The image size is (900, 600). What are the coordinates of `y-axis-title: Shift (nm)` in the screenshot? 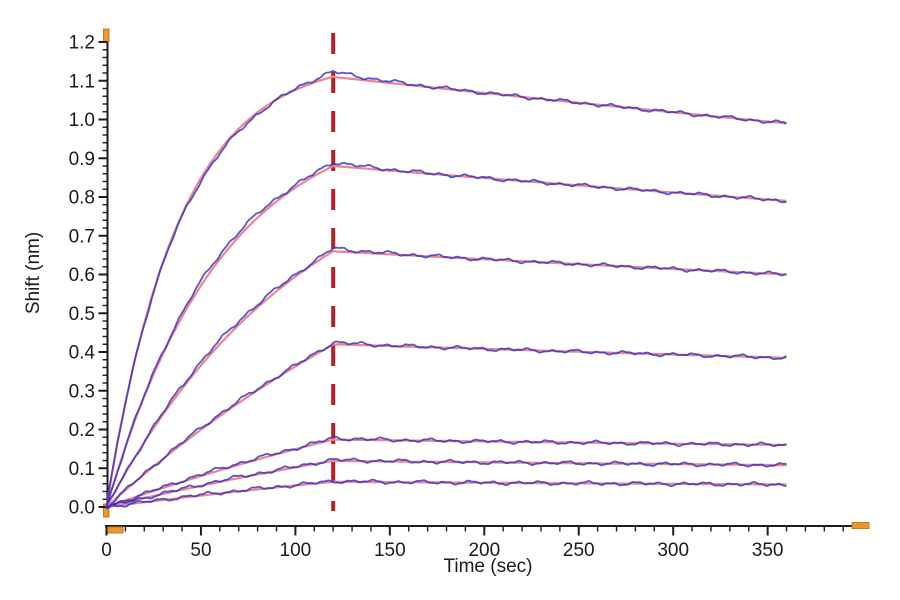 It's located at (33, 273).